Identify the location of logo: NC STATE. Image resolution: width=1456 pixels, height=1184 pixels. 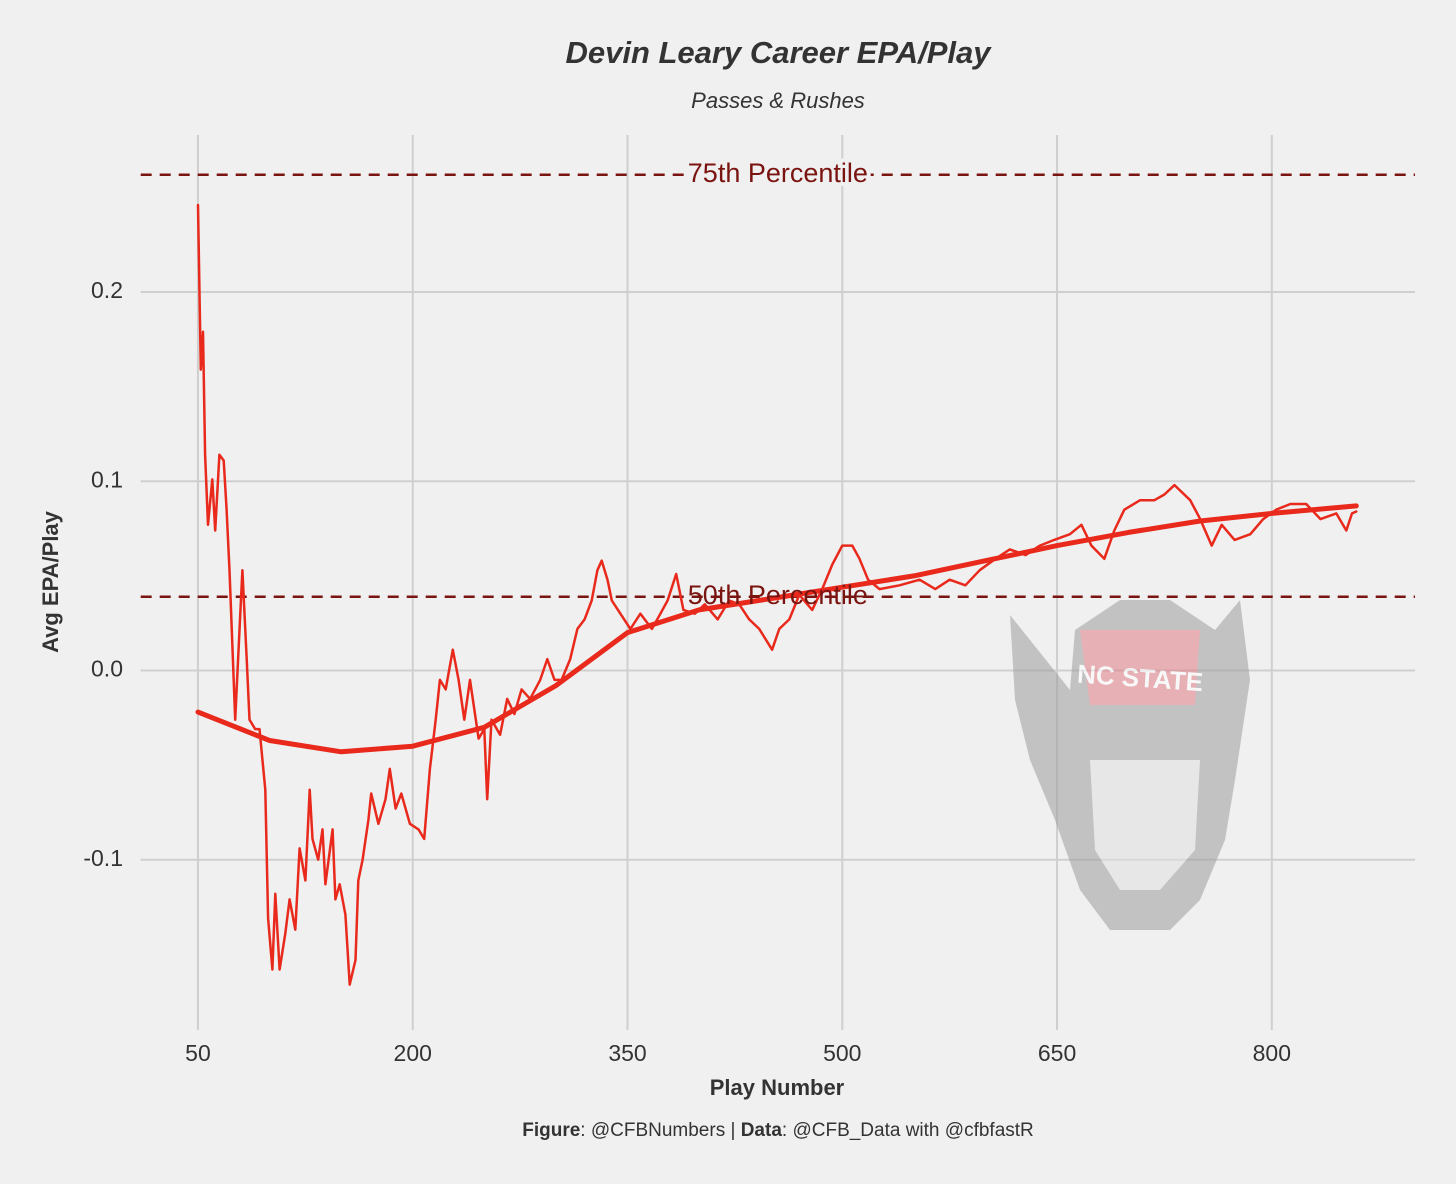
(1130, 765).